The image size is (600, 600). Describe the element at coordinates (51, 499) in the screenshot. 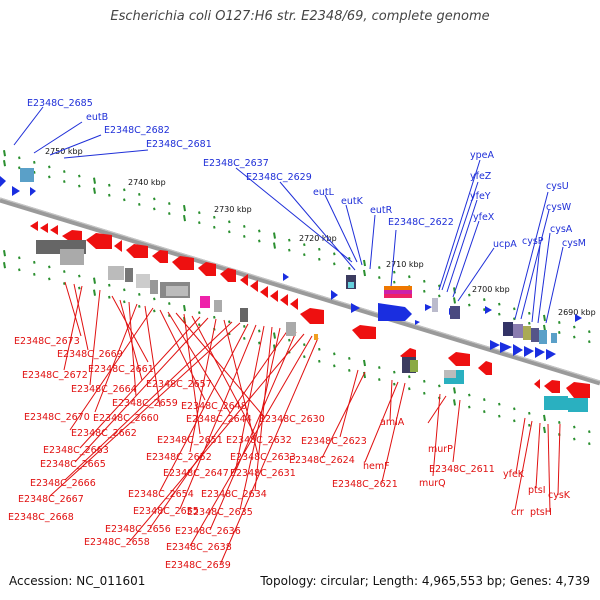

I see `gene-label: E2348C_2667` at that location.